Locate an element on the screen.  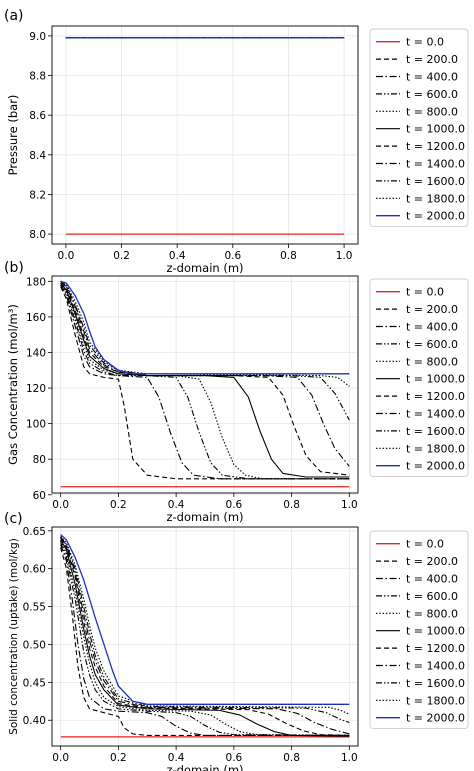
x-tick-label: 0.4 is located at coordinates (176, 505).